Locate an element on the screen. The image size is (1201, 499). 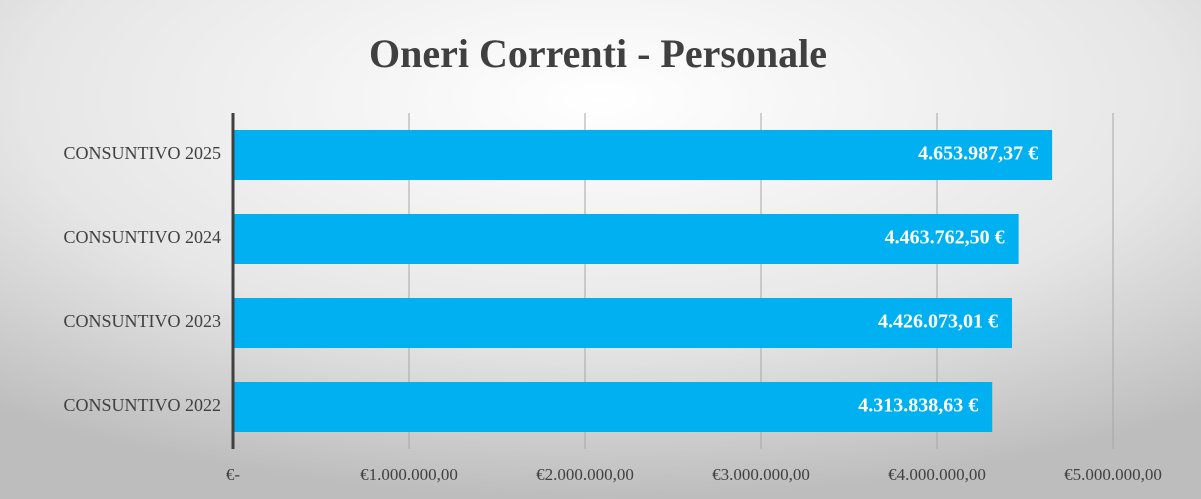
chart-title: Oneri Correnti - Personale is located at coordinates (598, 53).